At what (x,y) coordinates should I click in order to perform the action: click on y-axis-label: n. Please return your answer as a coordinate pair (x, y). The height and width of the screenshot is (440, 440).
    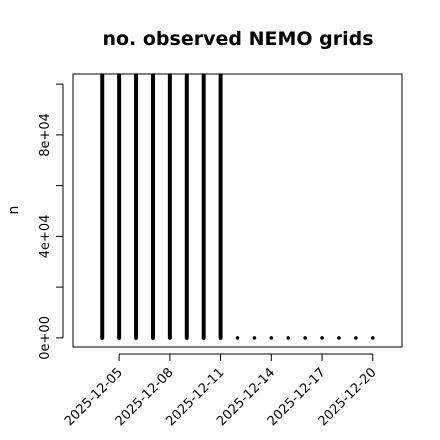
    Looking at the image, I should click on (14, 210).